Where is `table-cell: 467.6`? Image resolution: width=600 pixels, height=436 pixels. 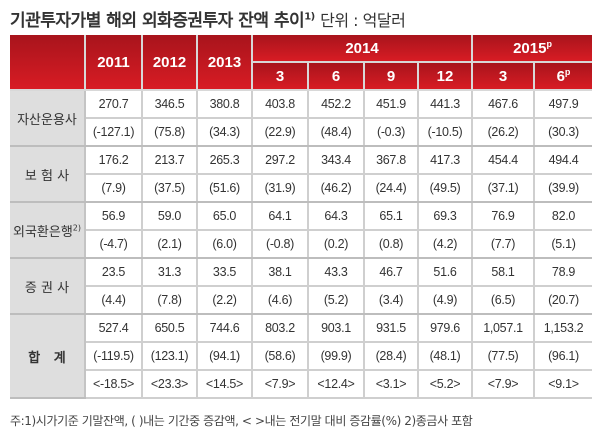 table-cell: 467.6 is located at coordinates (503, 104).